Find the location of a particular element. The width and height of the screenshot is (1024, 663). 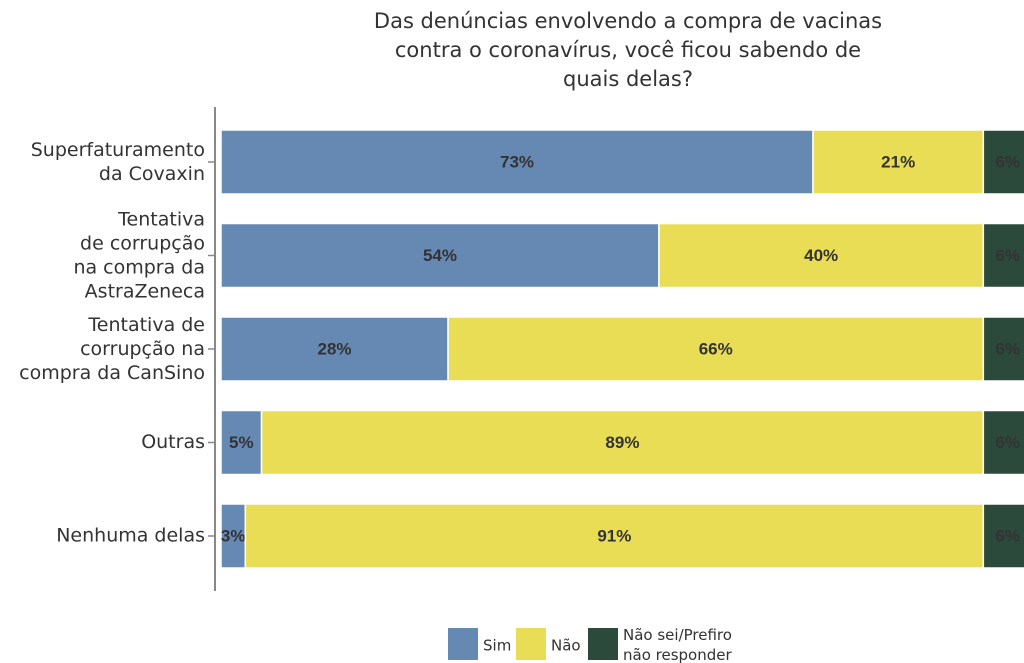

value-label: 66% is located at coordinates (716, 348).